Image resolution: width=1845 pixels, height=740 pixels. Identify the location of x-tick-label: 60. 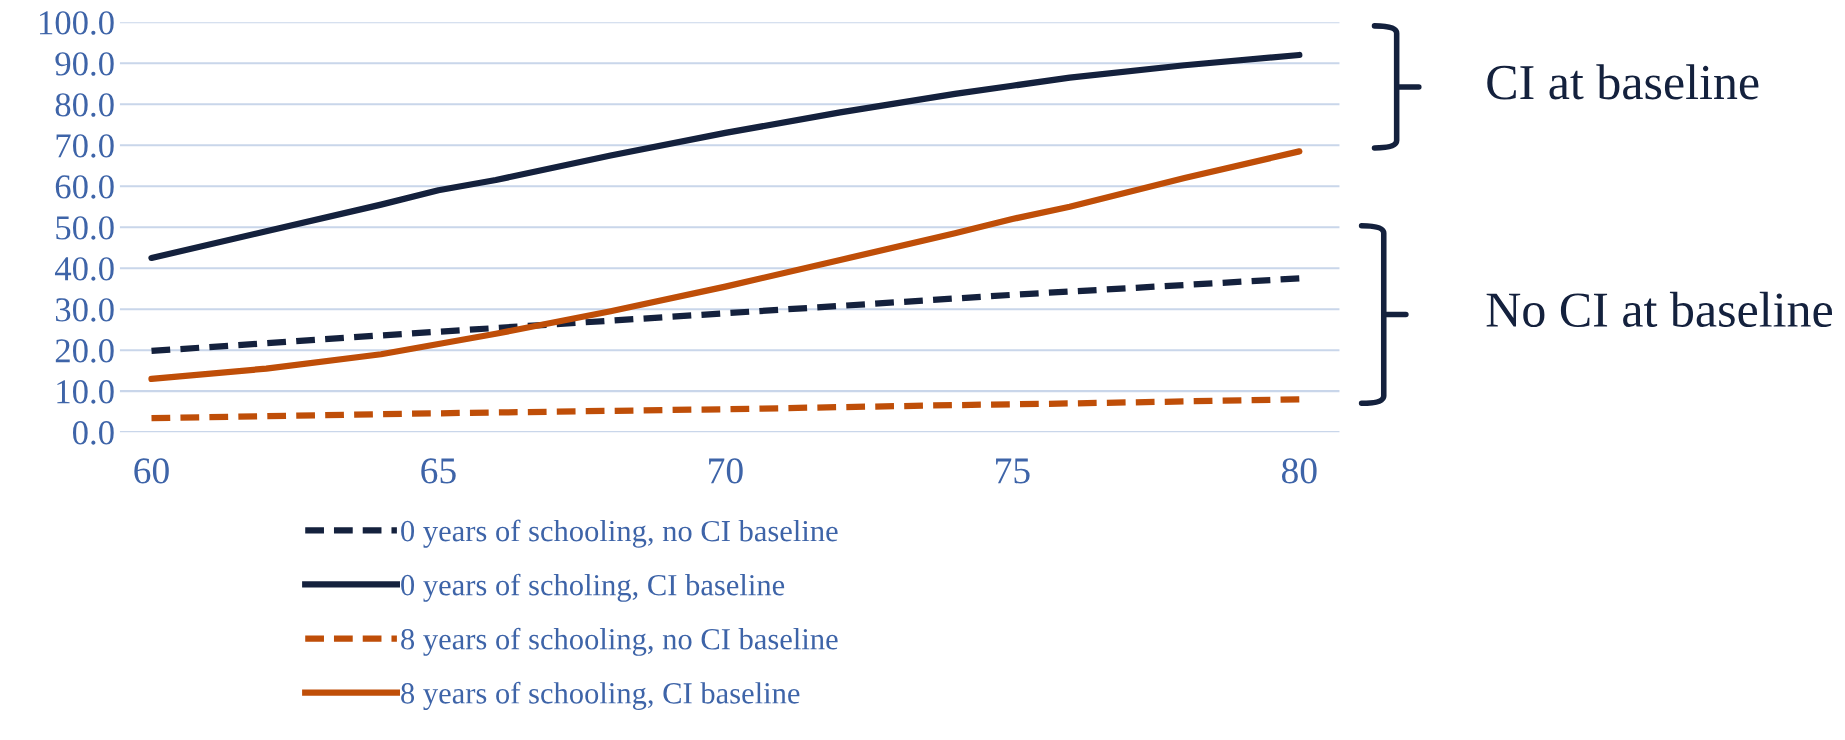
(151, 471).